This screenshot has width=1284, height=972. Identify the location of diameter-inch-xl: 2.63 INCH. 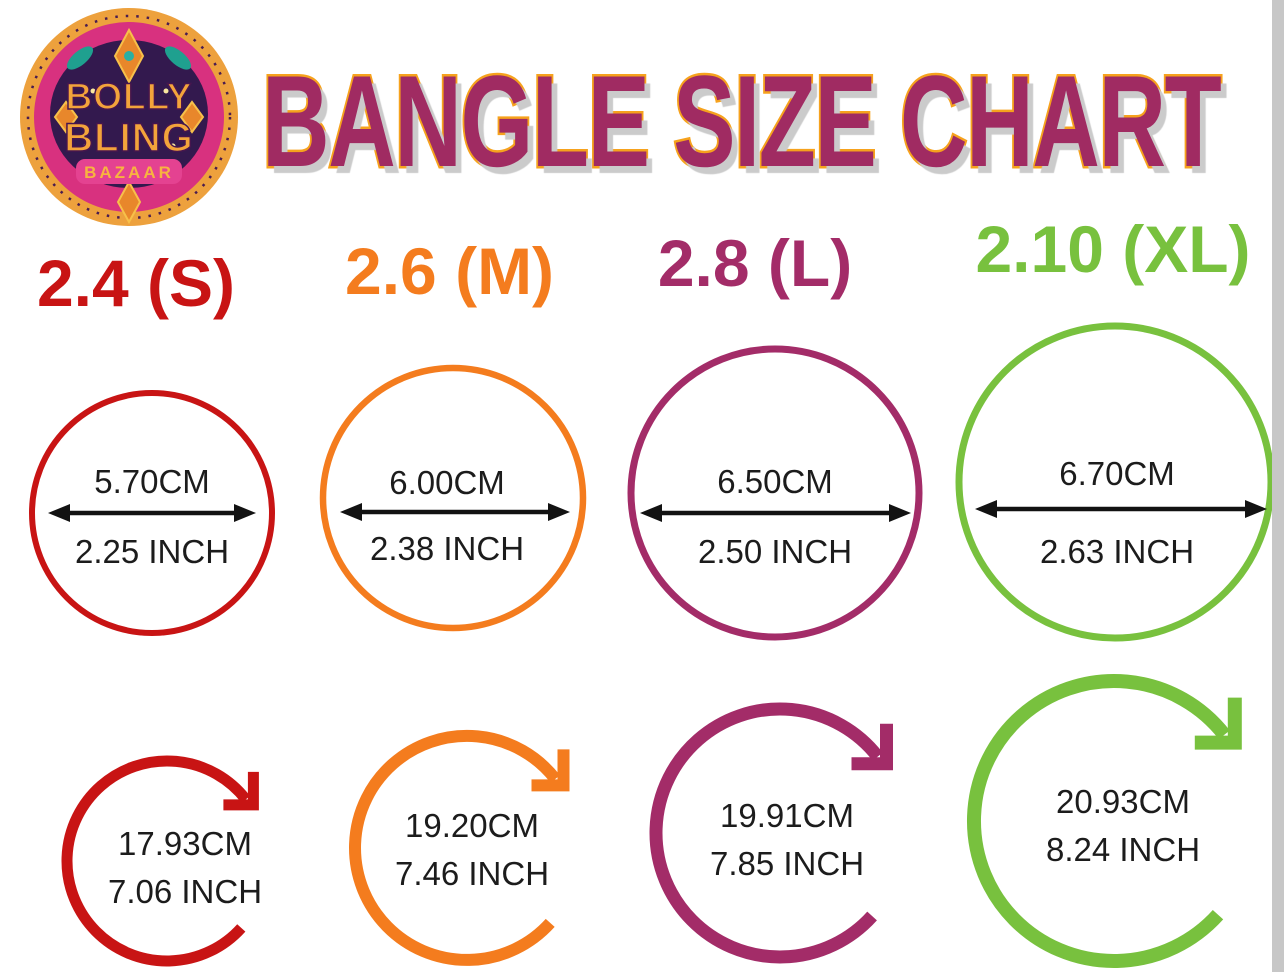
(1117, 551).